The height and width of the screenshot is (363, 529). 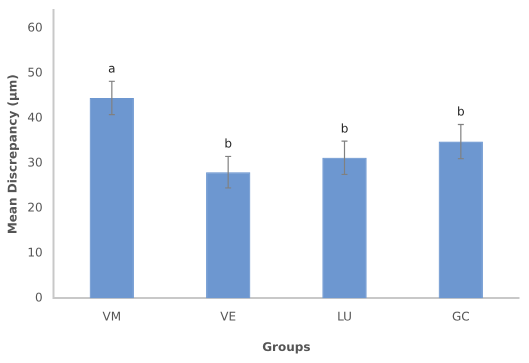 What do you see at coordinates (228, 317) in the screenshot?
I see `x-tick-label: VE` at bounding box center [228, 317].